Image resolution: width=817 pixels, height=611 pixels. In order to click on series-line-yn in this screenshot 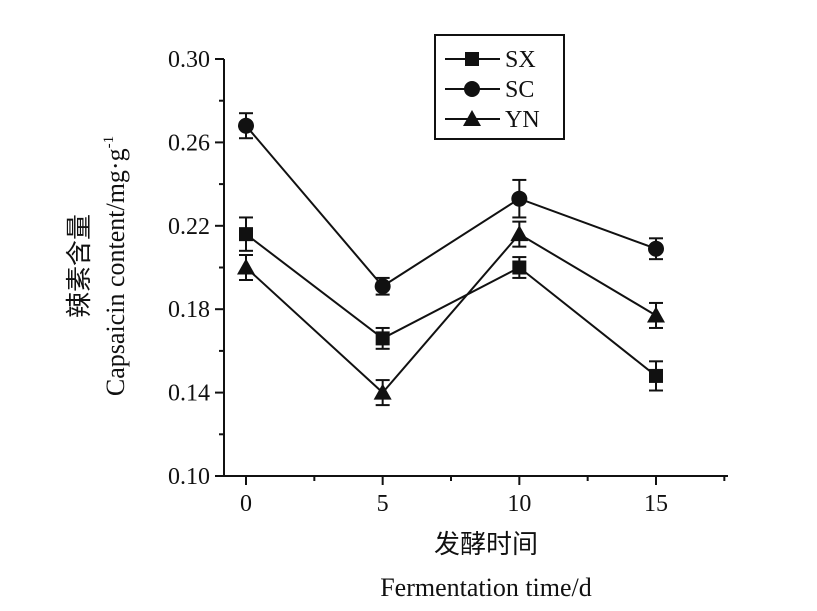, I will do `click(451, 313)`.